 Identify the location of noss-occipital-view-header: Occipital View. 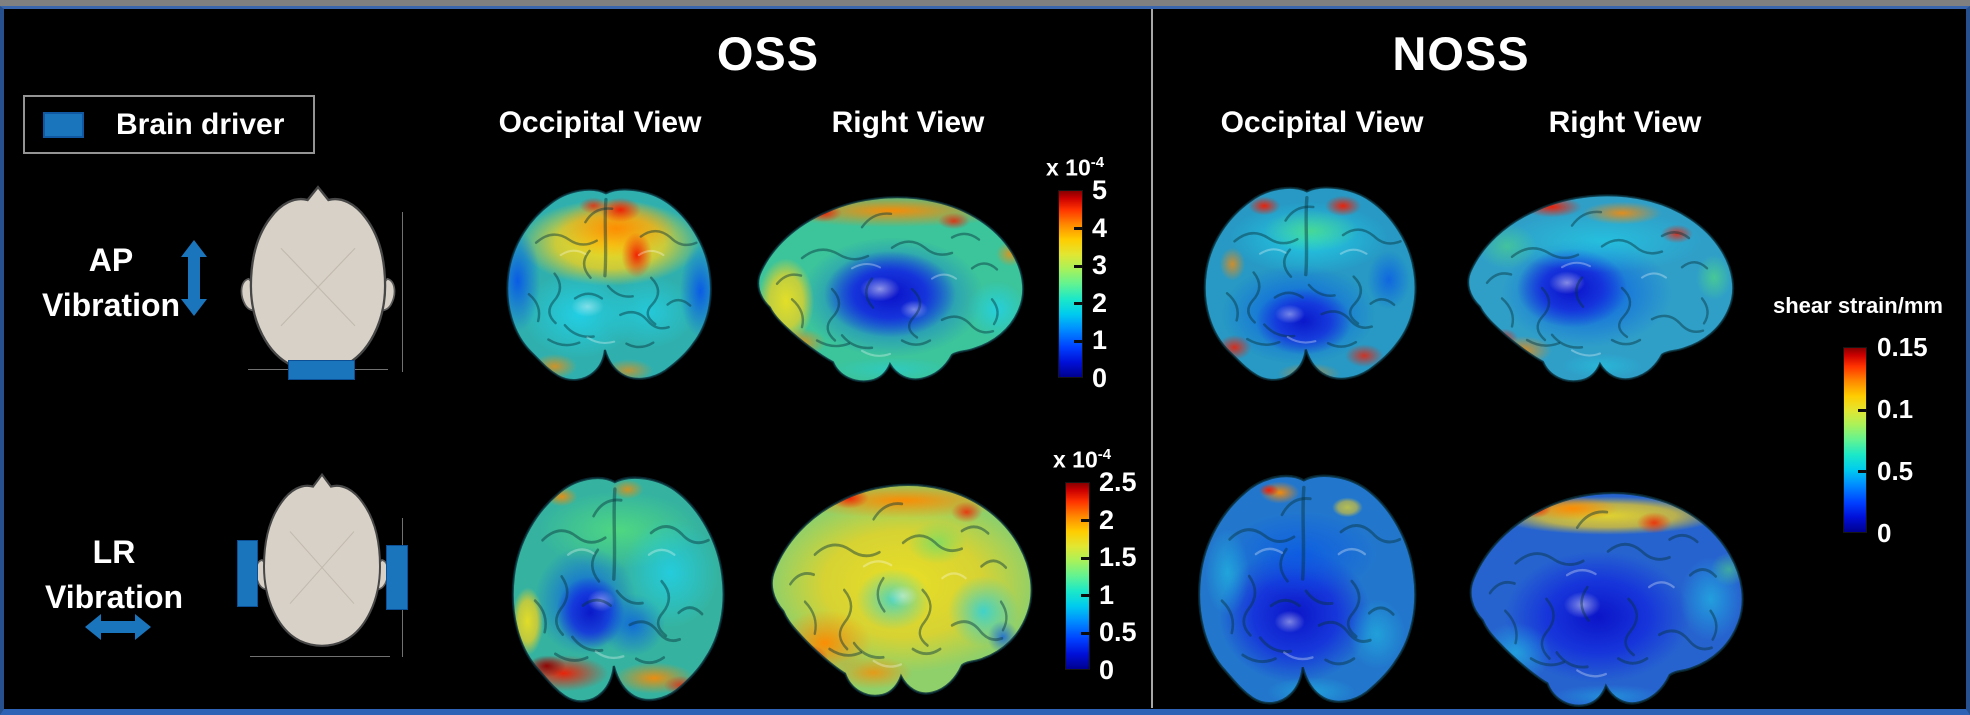
(1322, 122).